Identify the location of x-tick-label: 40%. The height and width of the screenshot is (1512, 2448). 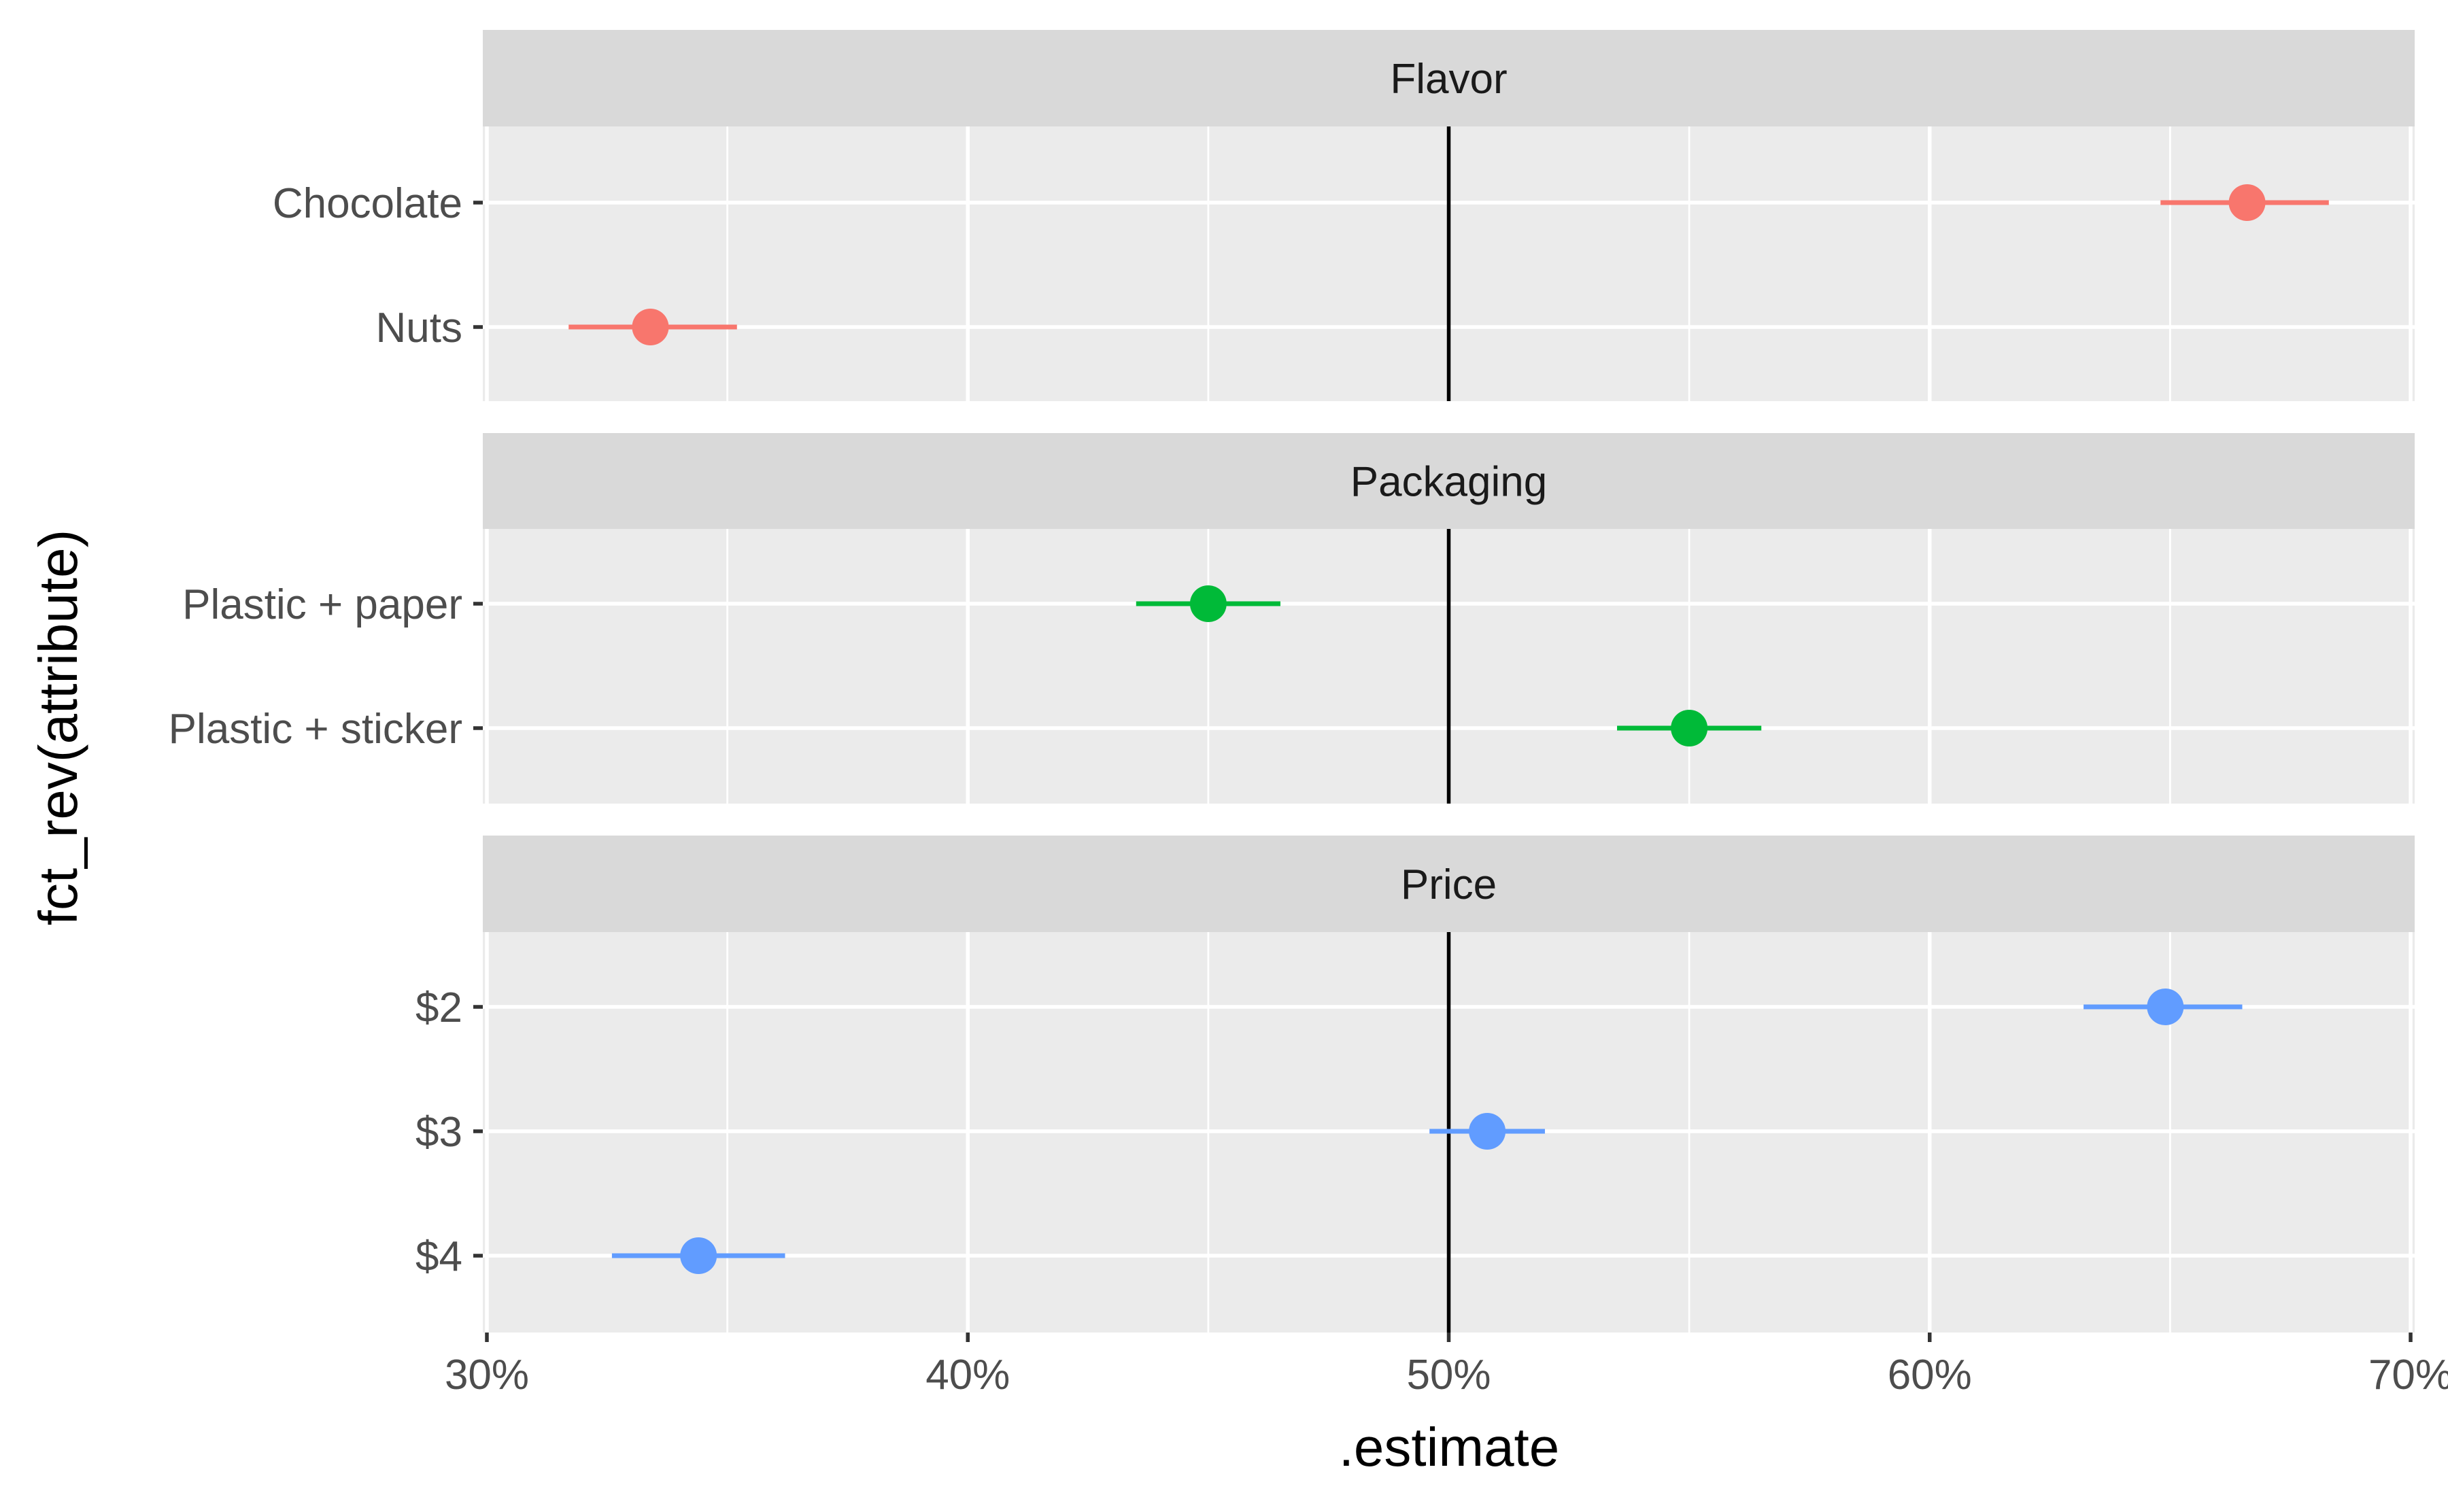
(968, 1375).